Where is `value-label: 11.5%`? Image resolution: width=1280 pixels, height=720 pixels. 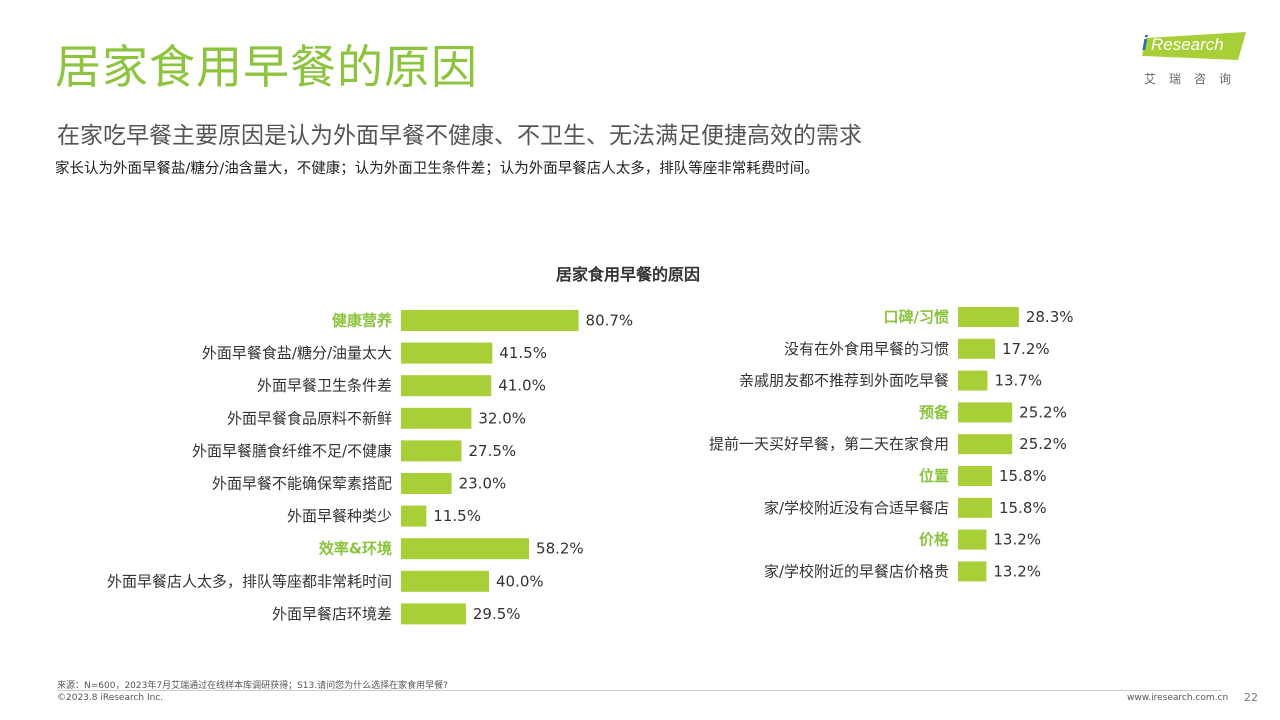 value-label: 11.5% is located at coordinates (457, 516).